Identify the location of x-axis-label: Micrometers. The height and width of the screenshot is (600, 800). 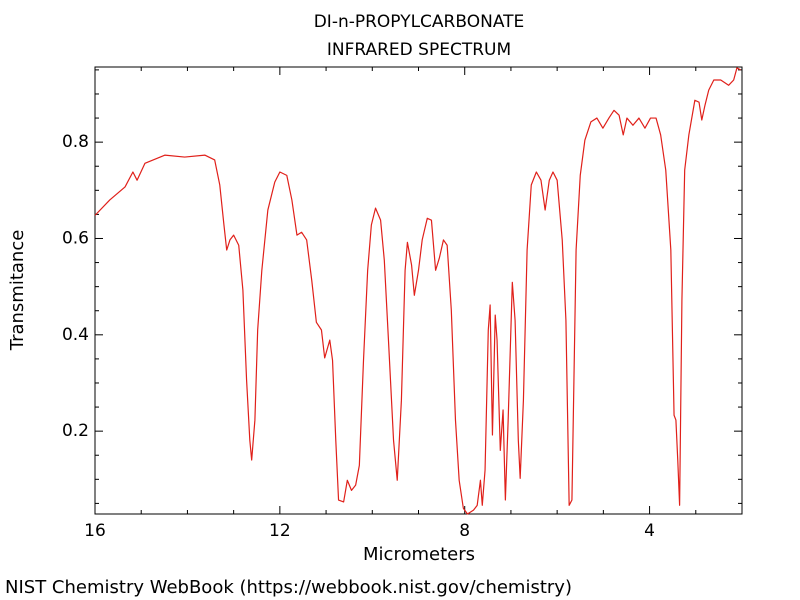
(419, 554).